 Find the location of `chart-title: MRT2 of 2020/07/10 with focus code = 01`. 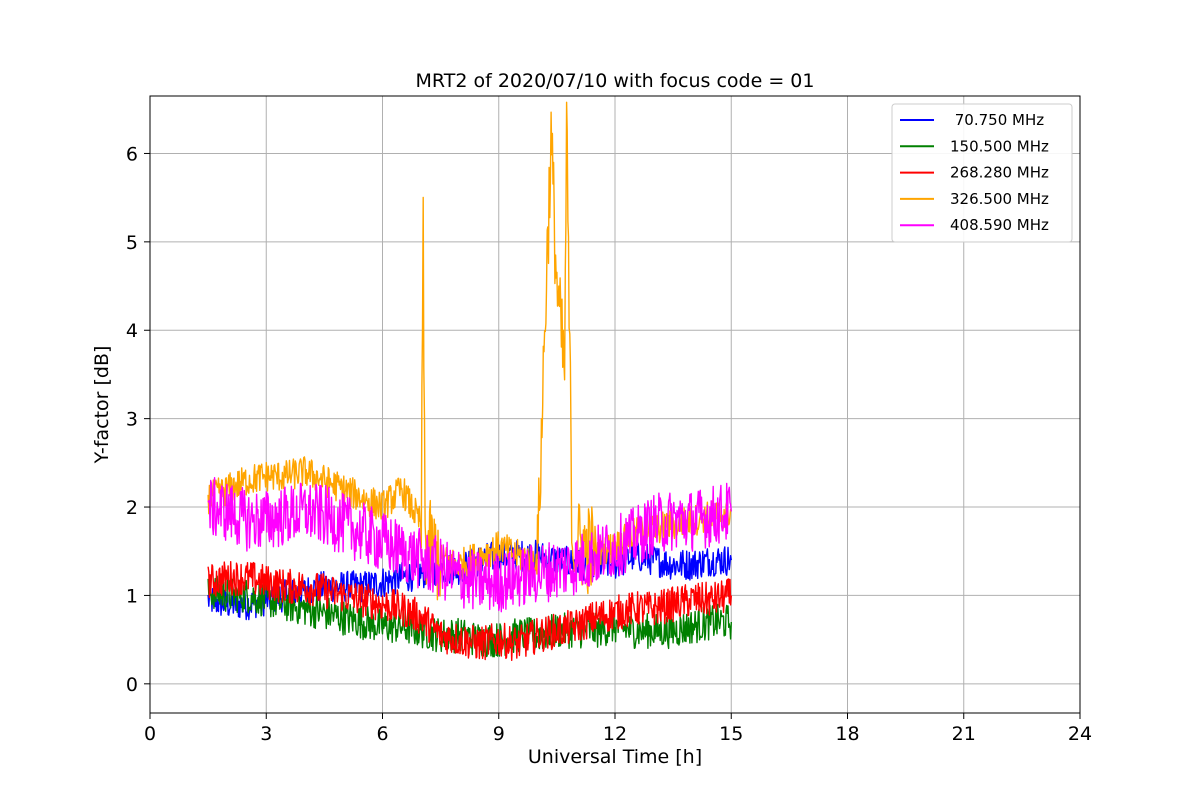

chart-title: MRT2 of 2020/07/10 with focus code = 01 is located at coordinates (615, 81).